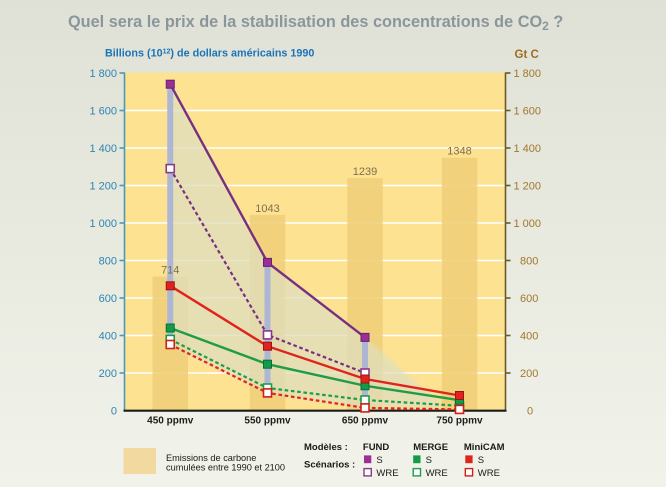  I want to click on svg-text: 714, so click(170, 271).